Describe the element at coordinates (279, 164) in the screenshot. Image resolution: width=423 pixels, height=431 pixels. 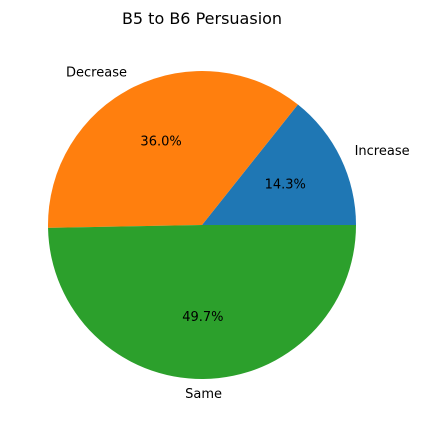
I see `pie-slice-increase` at that location.